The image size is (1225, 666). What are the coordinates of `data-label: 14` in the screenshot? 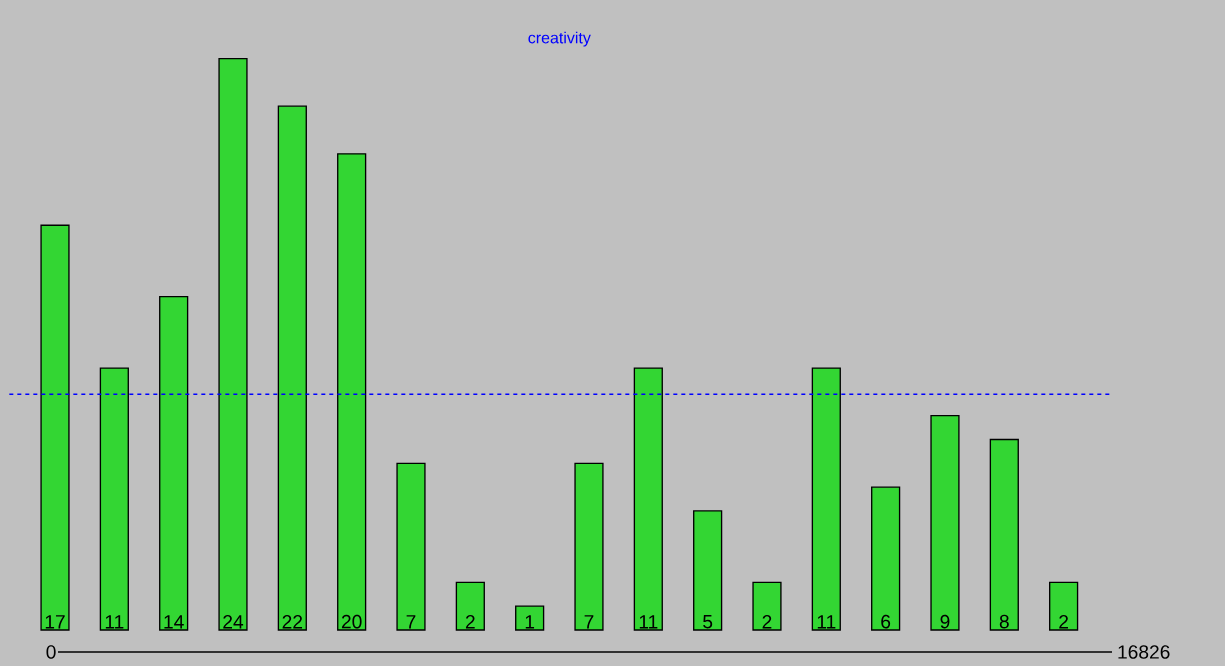 It's located at (174, 622).